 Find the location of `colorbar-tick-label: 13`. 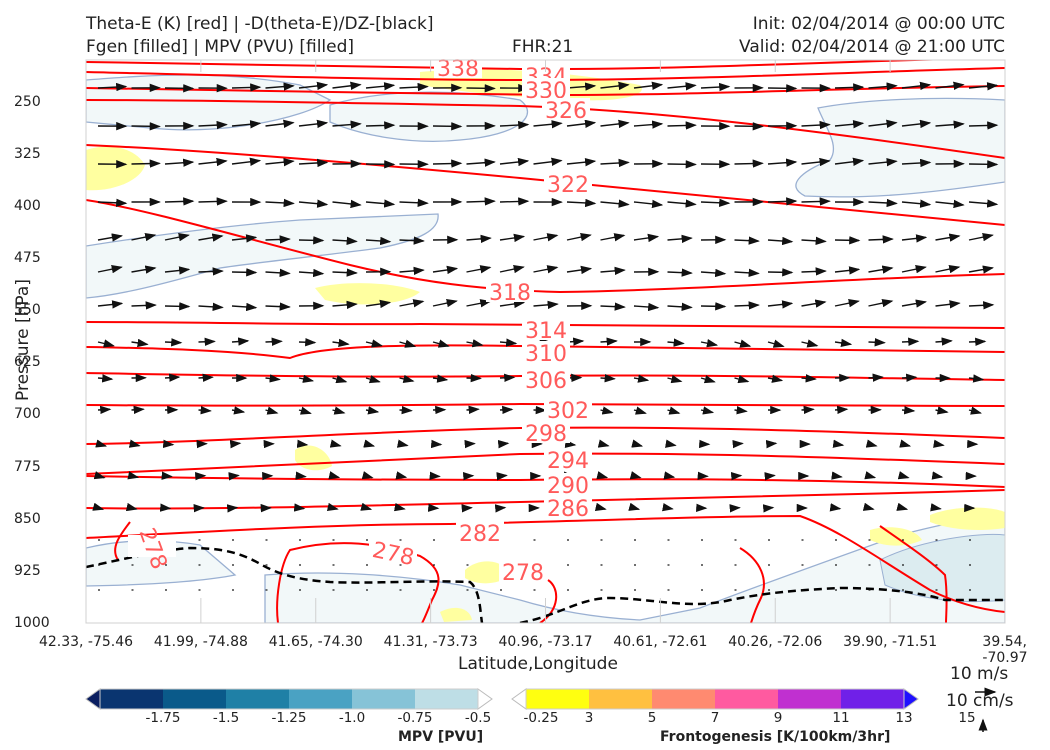

colorbar-tick-label: 13 is located at coordinates (904, 718).